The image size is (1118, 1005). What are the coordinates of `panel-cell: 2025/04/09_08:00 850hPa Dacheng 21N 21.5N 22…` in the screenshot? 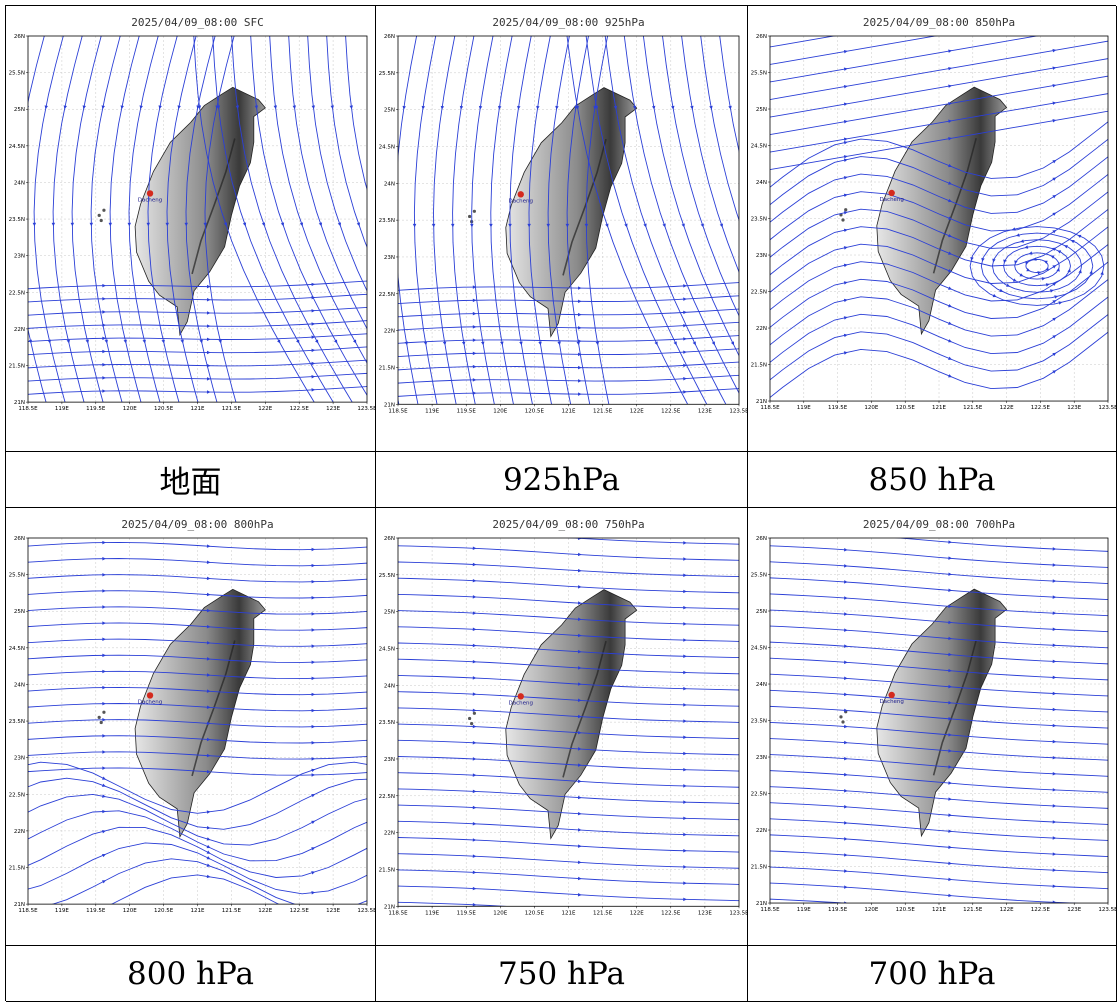 It's located at (932, 229).